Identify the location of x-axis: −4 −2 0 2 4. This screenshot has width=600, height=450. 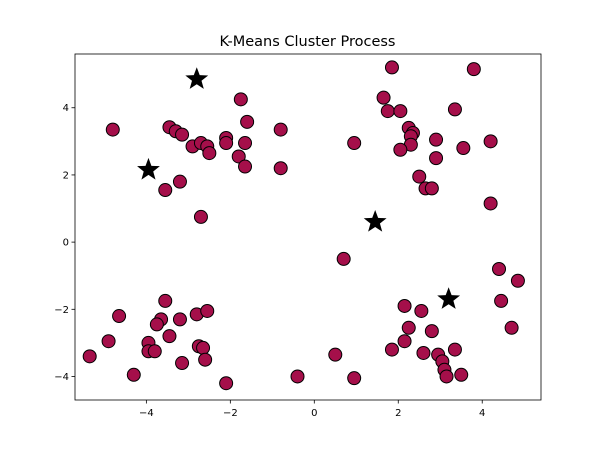
(312, 409).